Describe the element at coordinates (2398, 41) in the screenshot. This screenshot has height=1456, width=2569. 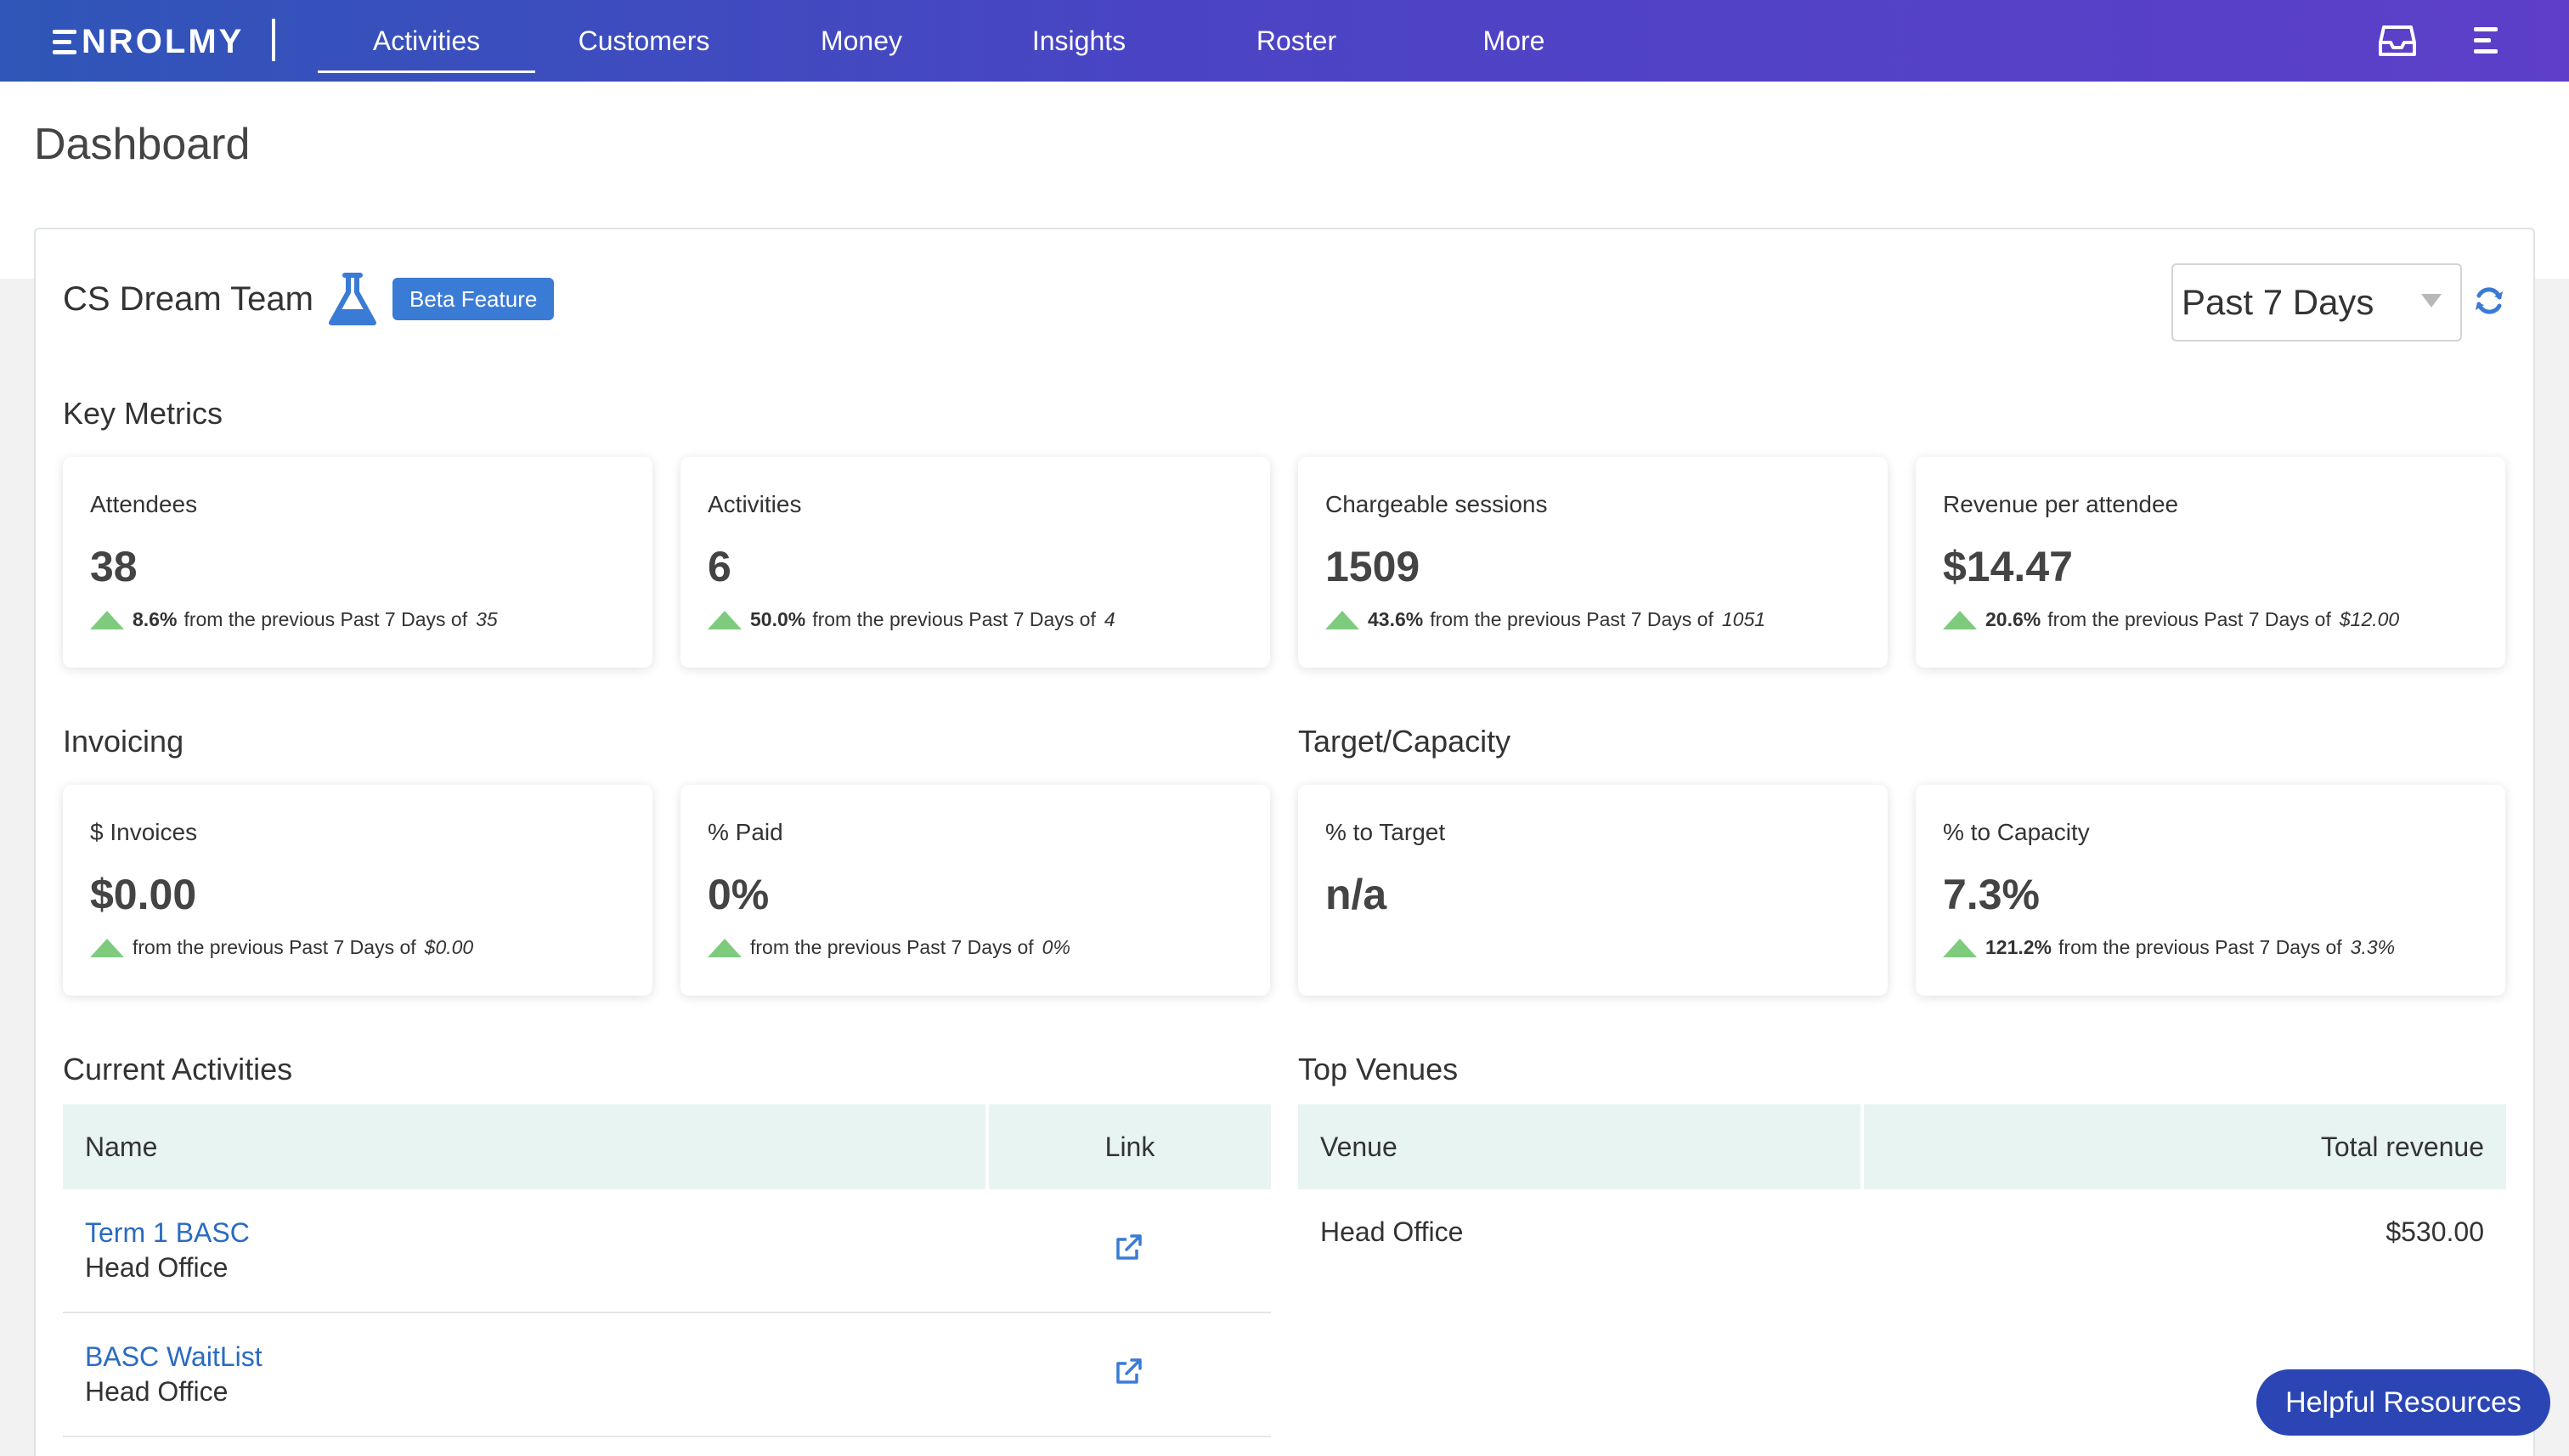
I see `inbox-icon` at that location.